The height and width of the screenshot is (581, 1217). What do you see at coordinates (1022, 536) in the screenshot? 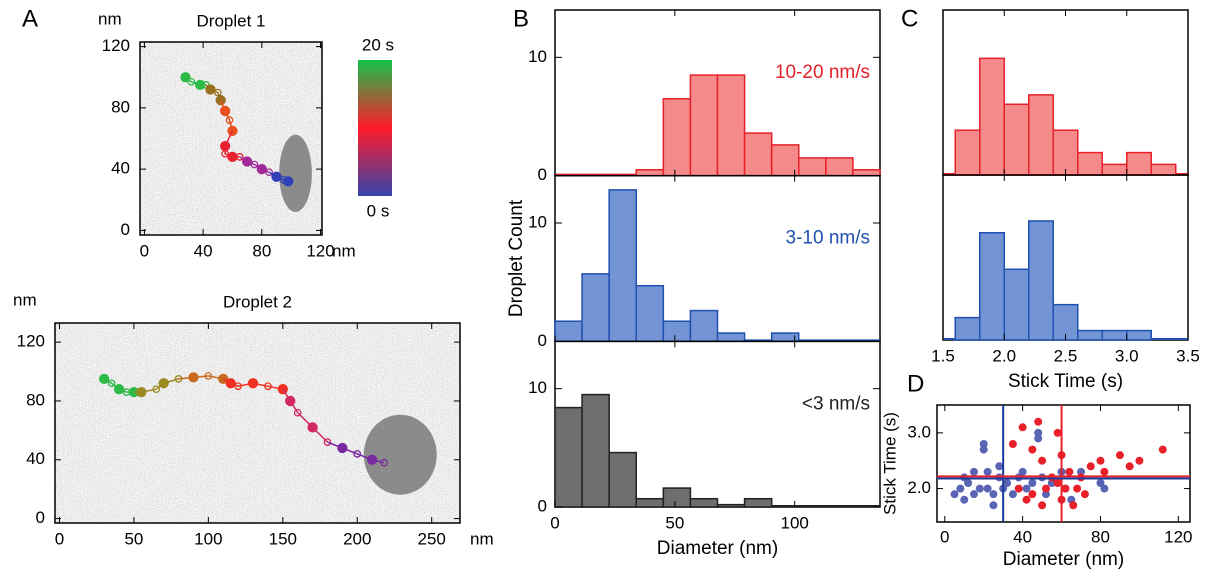
I see `x-tick-label: 40` at bounding box center [1022, 536].